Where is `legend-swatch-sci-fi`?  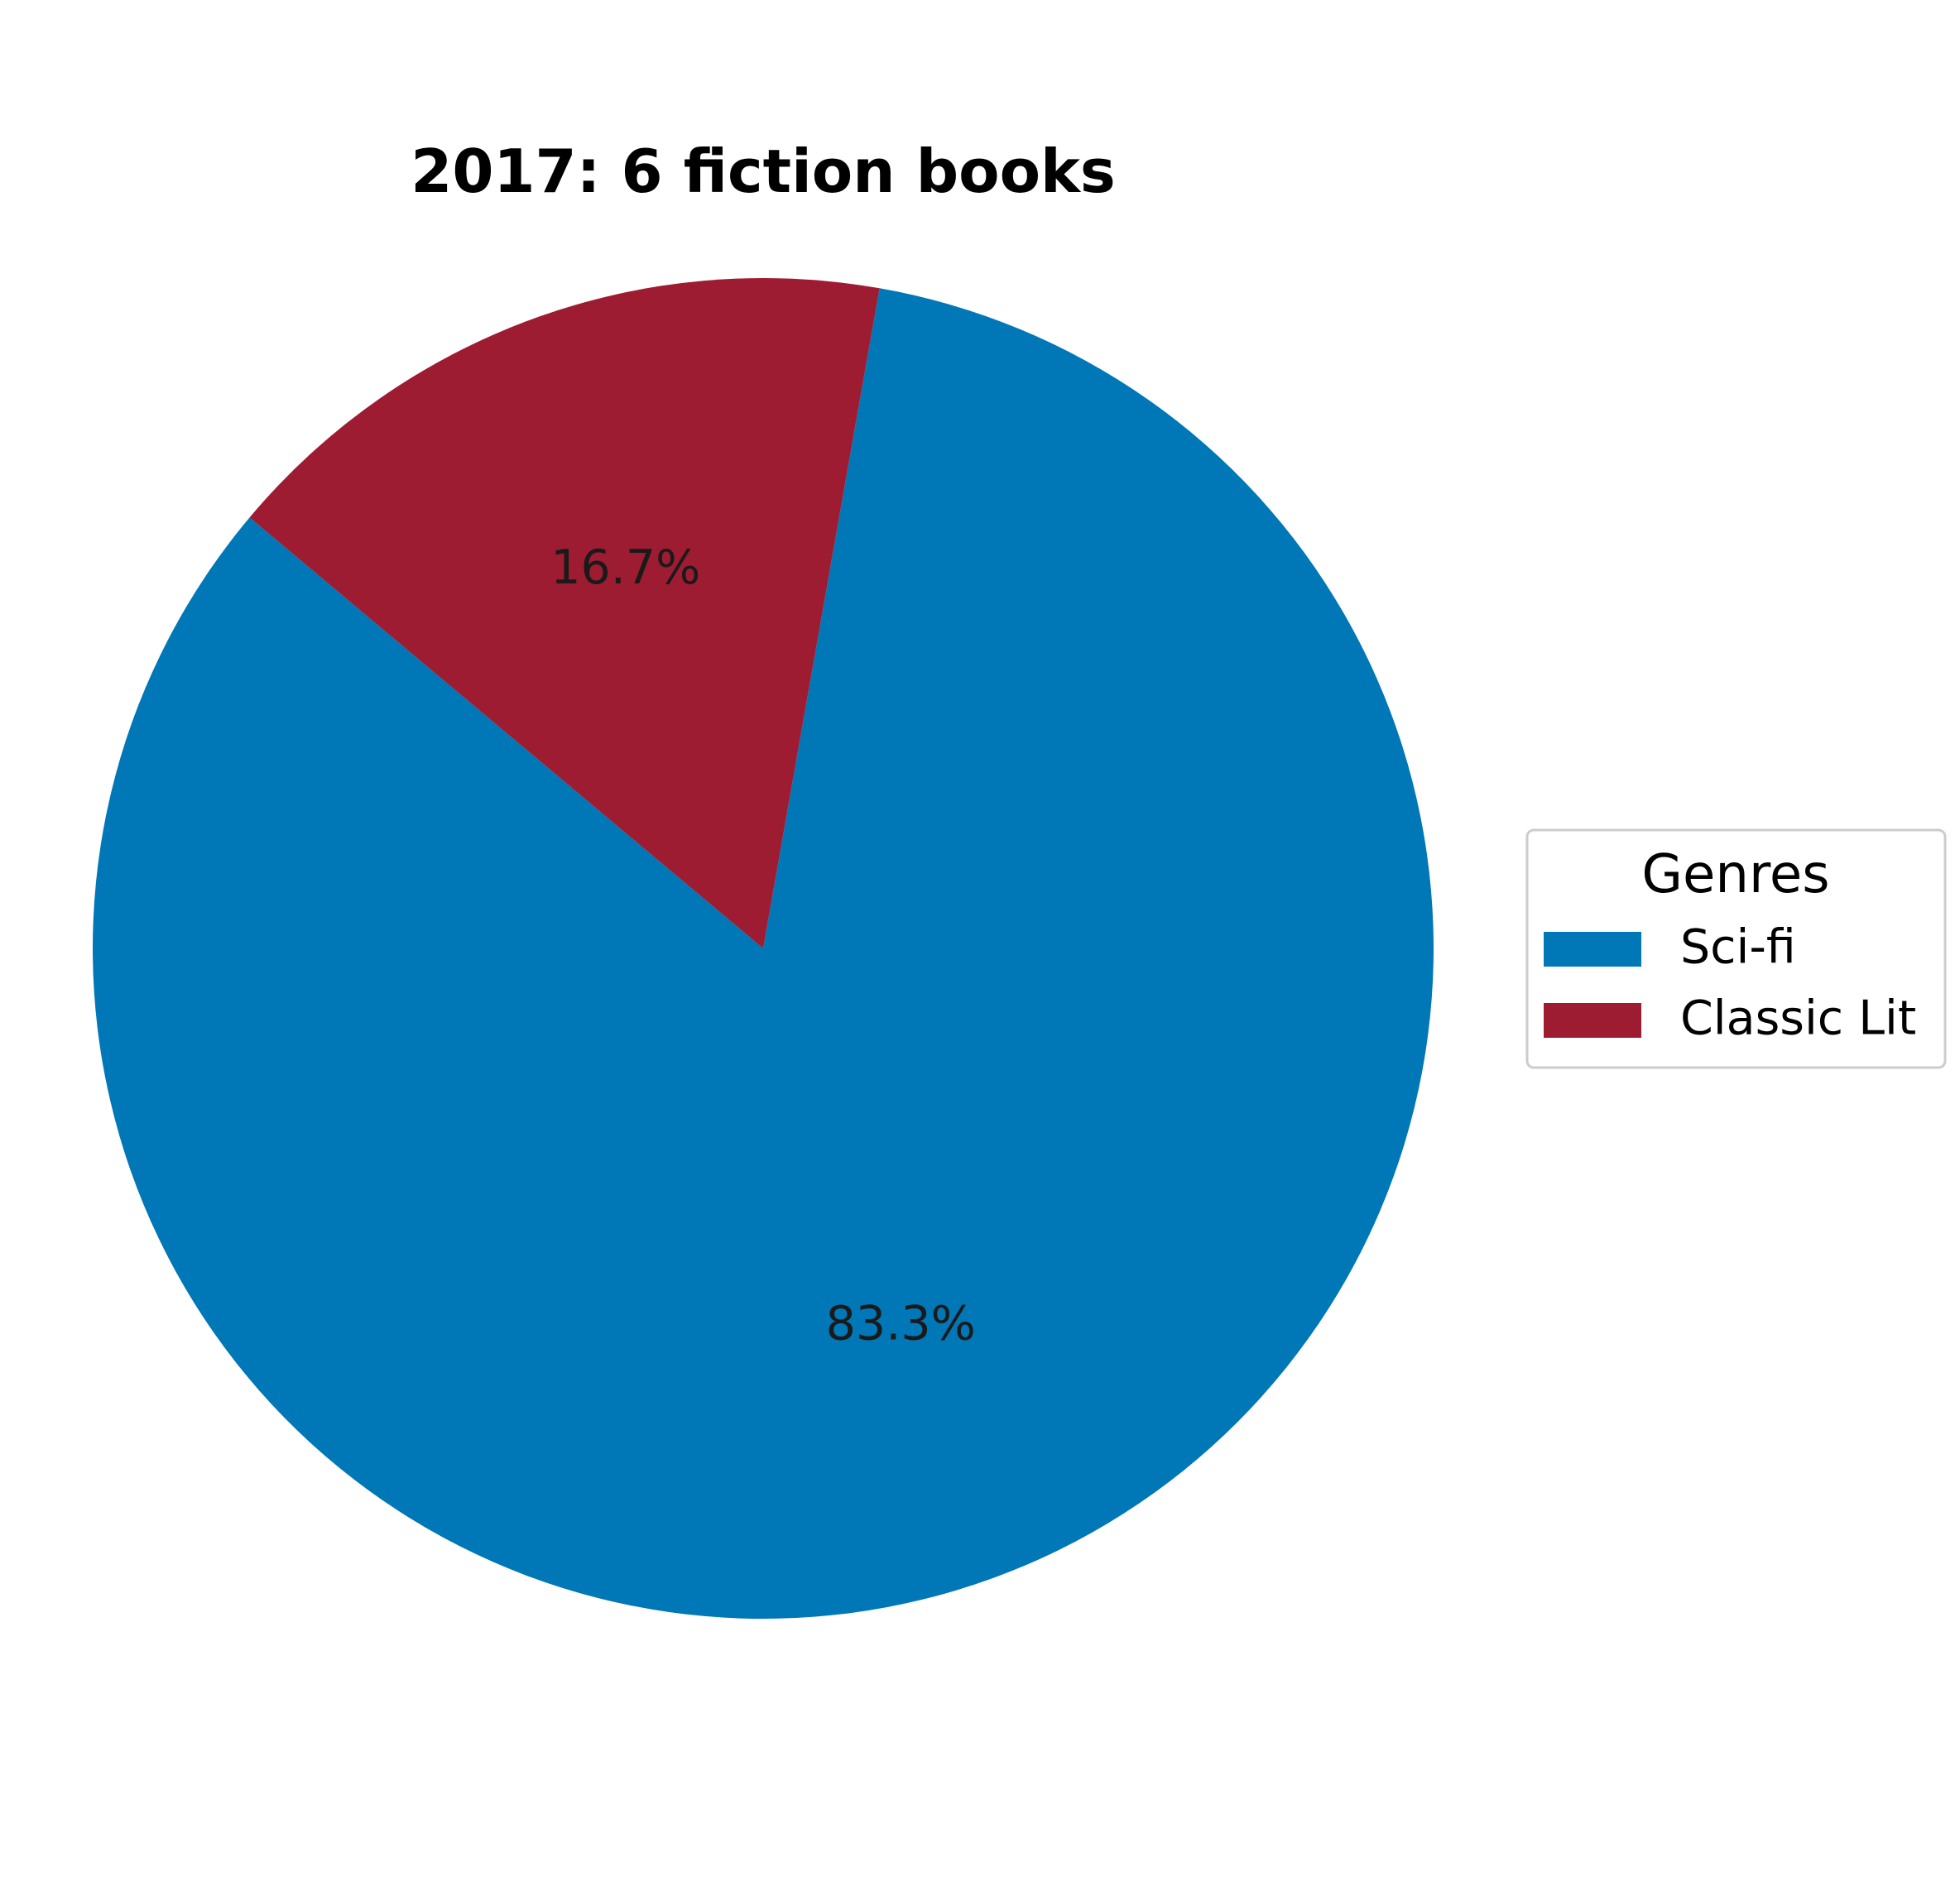
legend-swatch-sci-fi is located at coordinates (1592, 950).